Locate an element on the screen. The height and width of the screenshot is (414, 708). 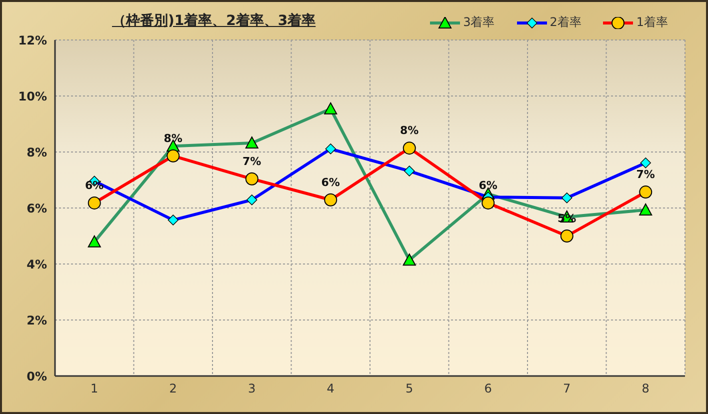
x-tick-label: 6 is located at coordinates (488, 389).